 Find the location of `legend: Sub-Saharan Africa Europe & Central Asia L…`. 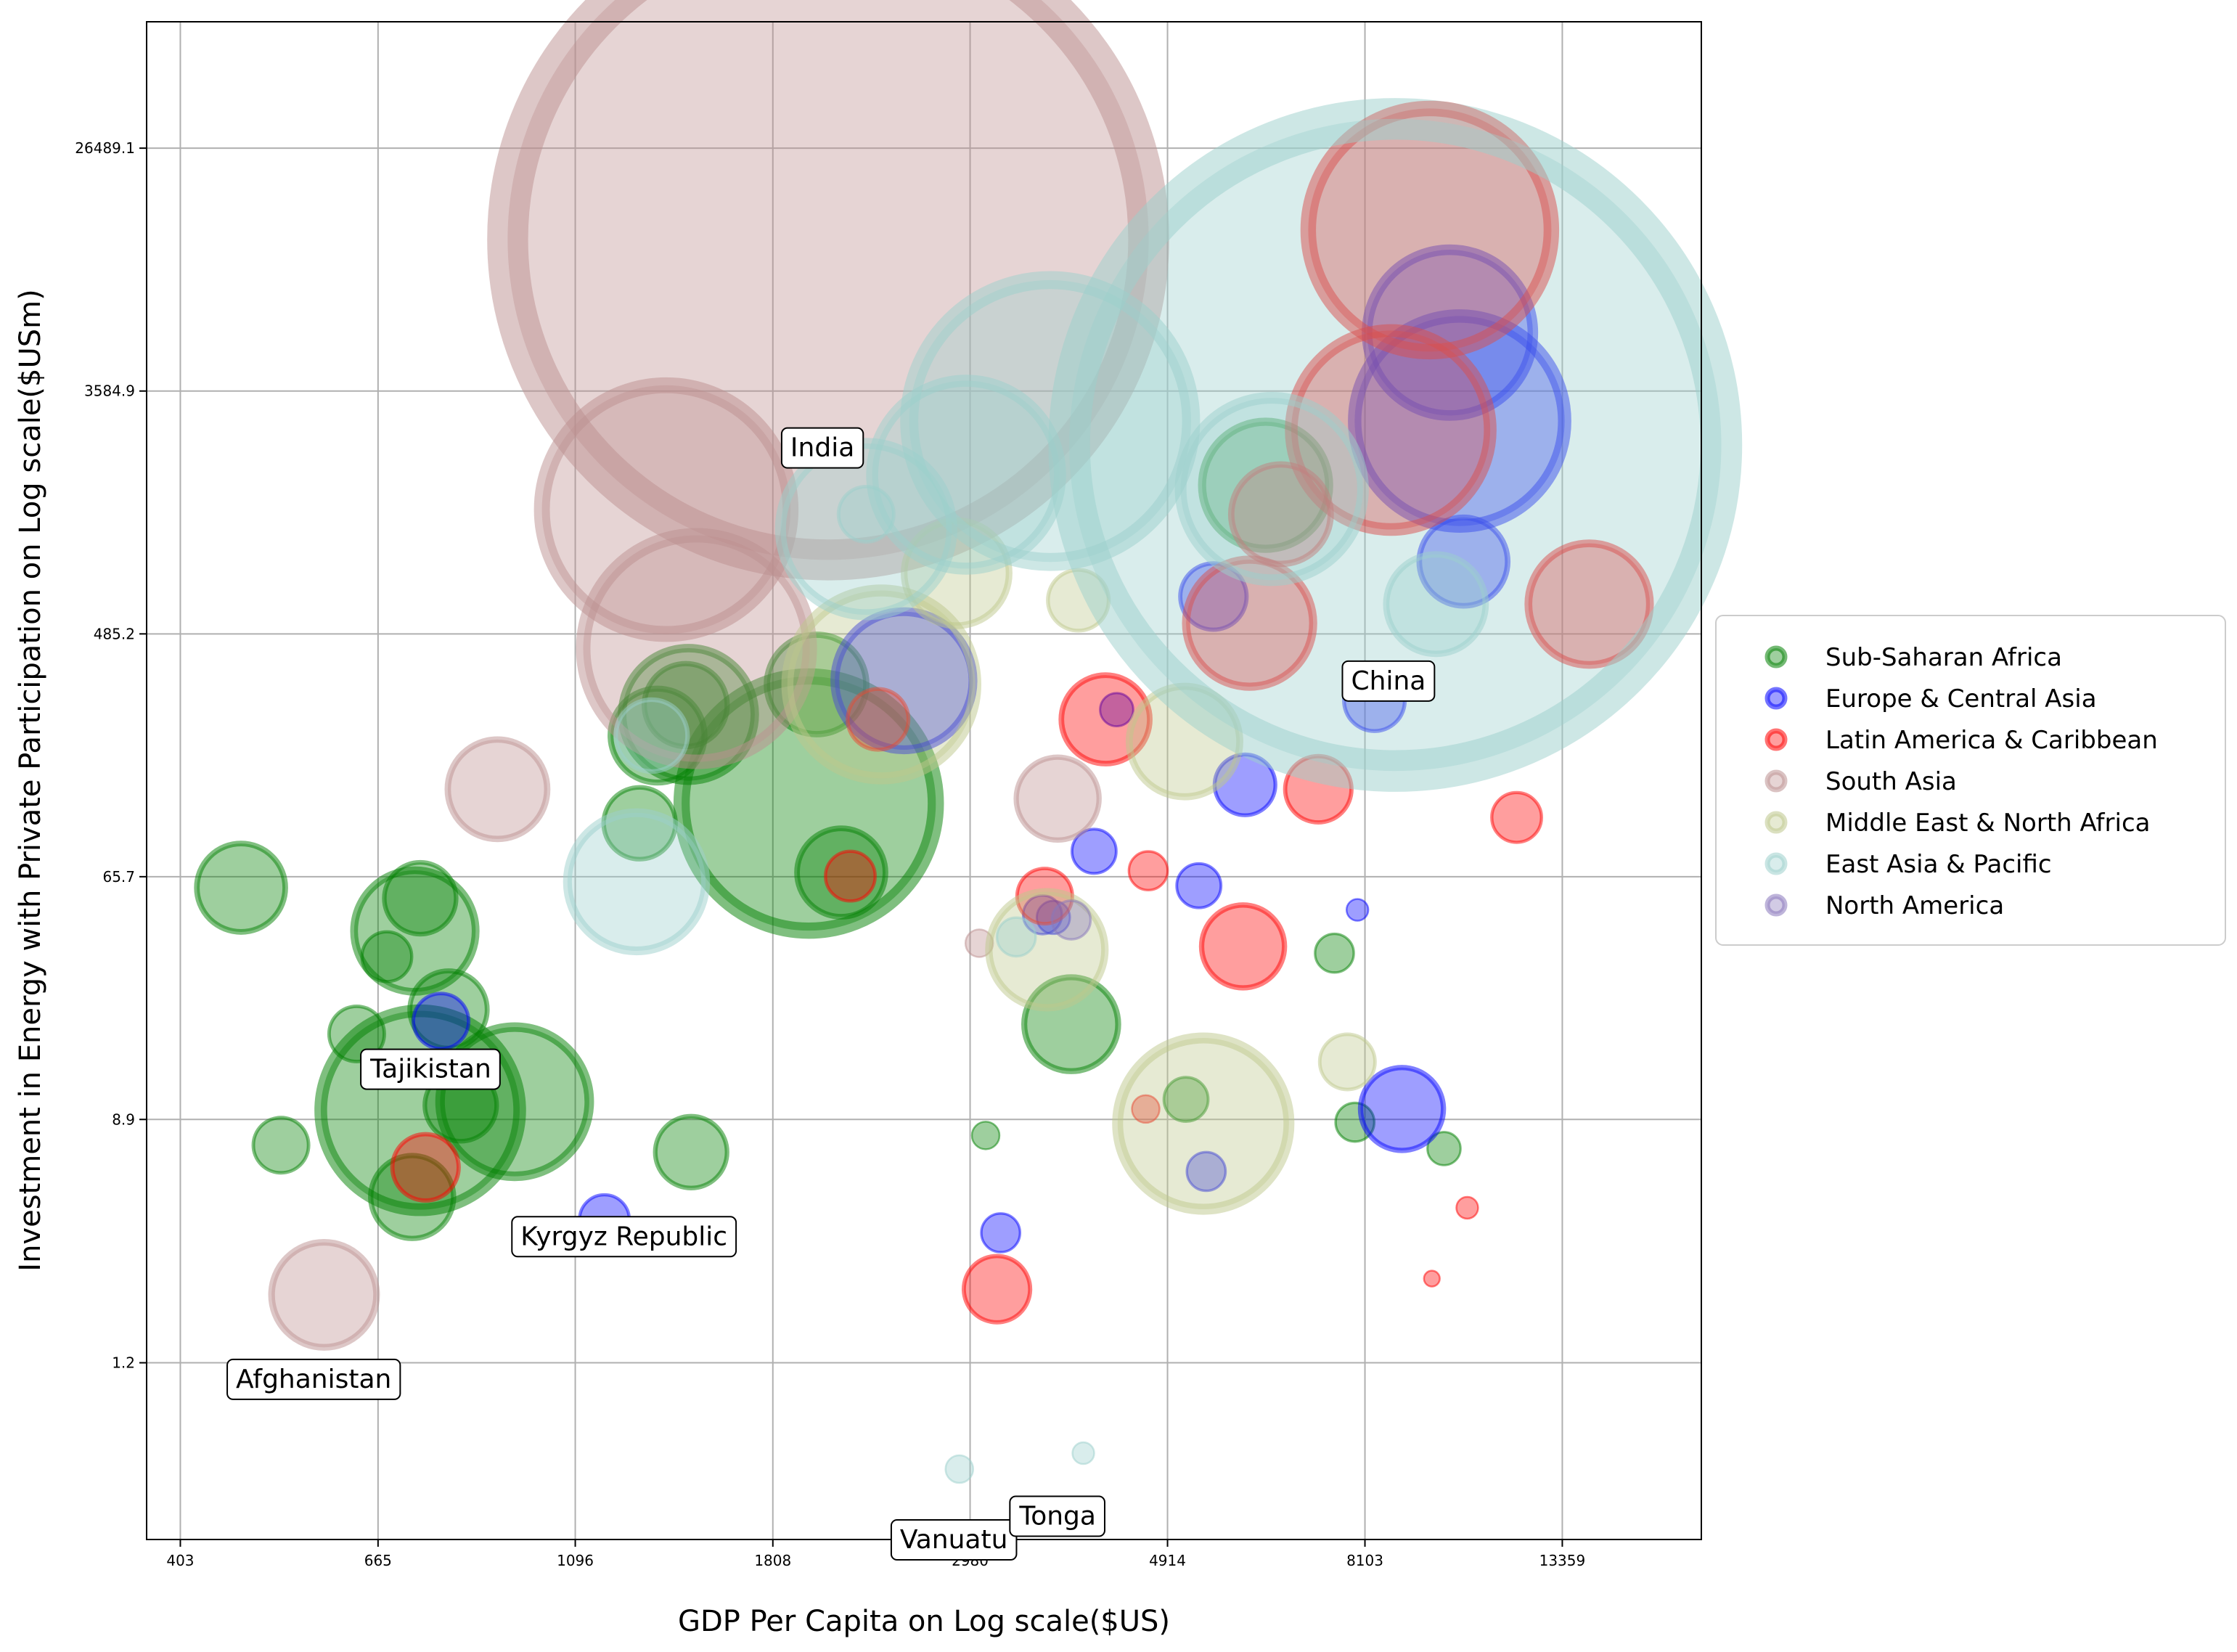

legend: Sub-Saharan Africa Europe & Central Asia L… is located at coordinates (1970, 780).